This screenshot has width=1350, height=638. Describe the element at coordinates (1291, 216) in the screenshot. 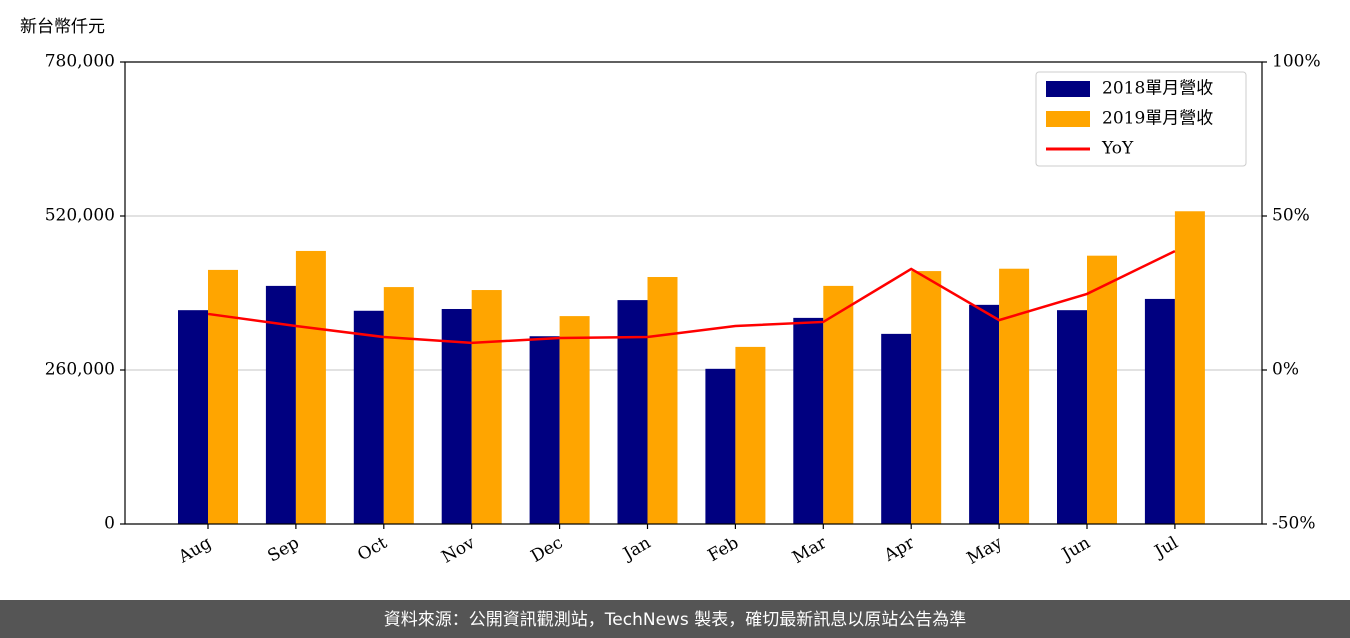

I see `y2-tick-label: 50%` at that location.